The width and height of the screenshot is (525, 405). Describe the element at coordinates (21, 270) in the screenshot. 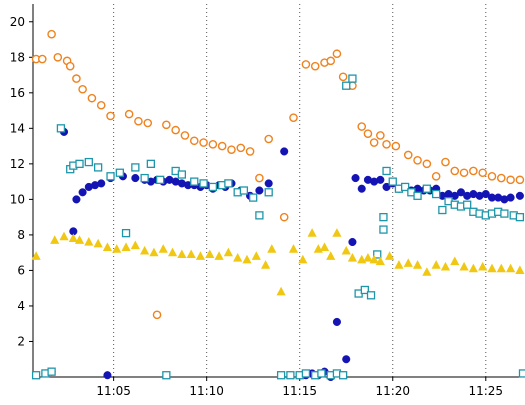

I see `y-tick-label: 6` at that location.